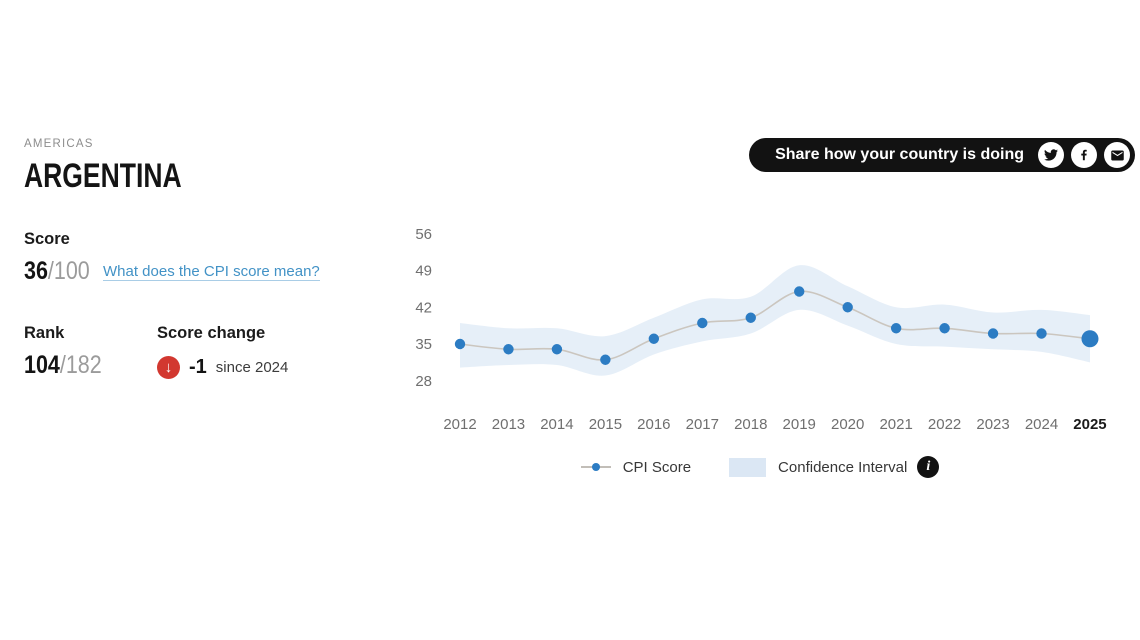  I want to click on y-axis-tick: 28, so click(423, 381).